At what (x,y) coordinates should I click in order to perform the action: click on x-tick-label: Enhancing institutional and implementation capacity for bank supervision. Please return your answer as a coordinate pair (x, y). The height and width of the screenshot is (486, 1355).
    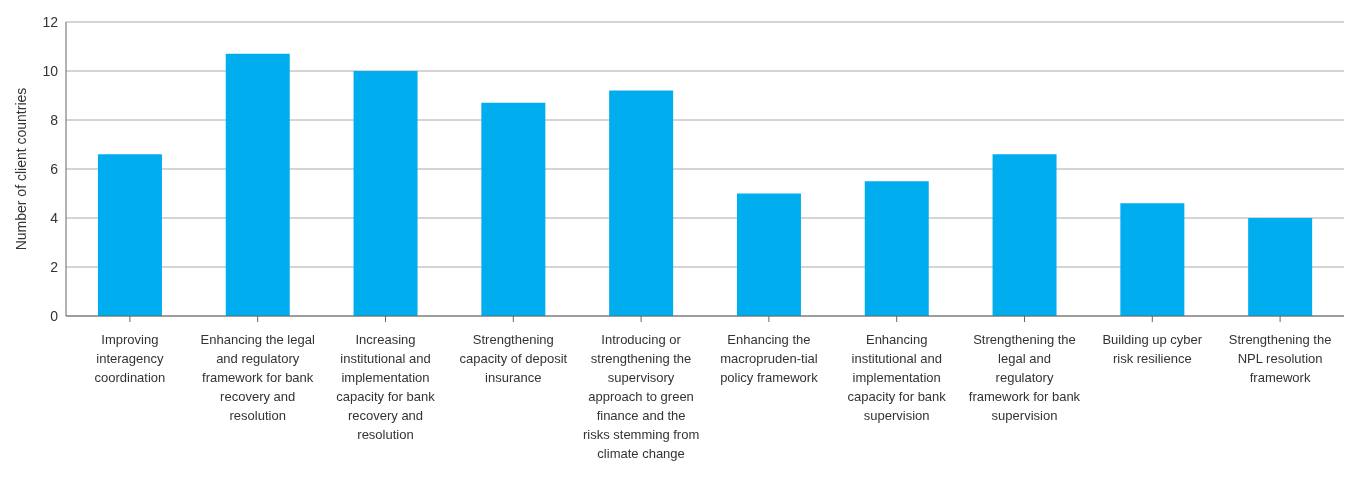
    Looking at the image, I should click on (897, 377).